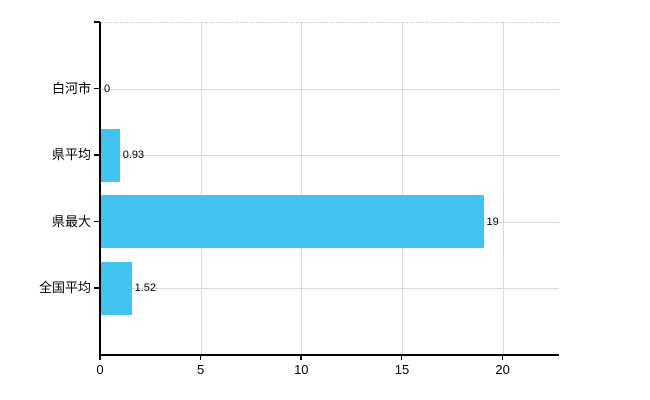 This screenshot has height=400, width=650. Describe the element at coordinates (201, 369) in the screenshot. I see `x-tick-label: 5` at that location.